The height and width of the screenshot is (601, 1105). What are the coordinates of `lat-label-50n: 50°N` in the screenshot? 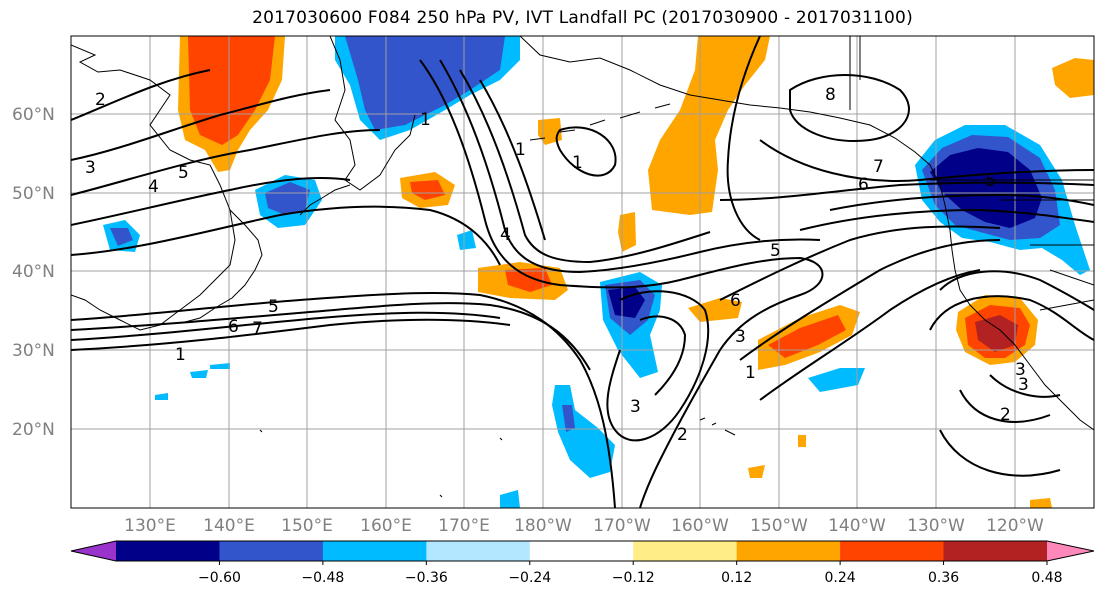 It's located at (33, 194).